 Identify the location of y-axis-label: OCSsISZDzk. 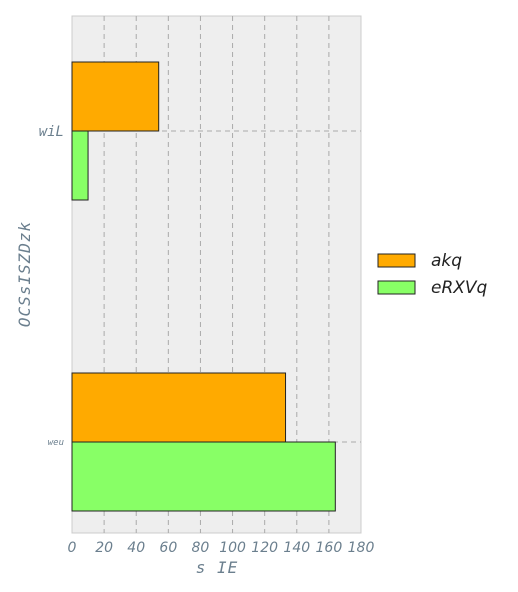
(24, 274).